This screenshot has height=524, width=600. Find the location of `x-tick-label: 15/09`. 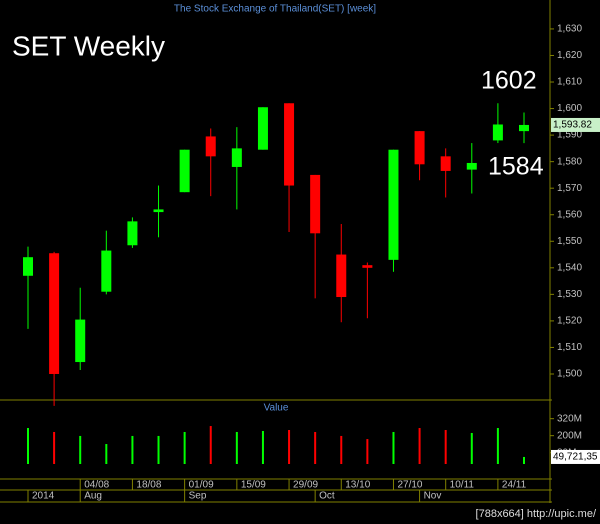

x-tick-label: 15/09 is located at coordinates (253, 485).